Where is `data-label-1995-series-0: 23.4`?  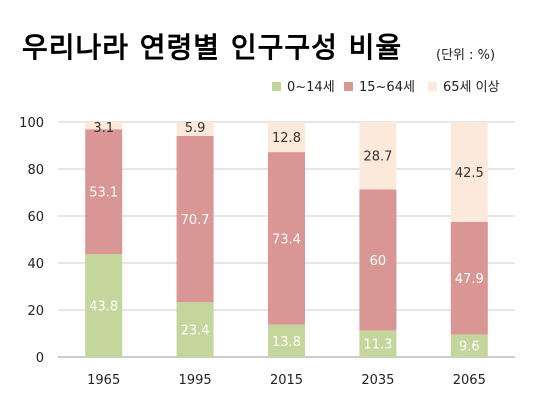
data-label-1995-series-0: 23.4 is located at coordinates (195, 331).